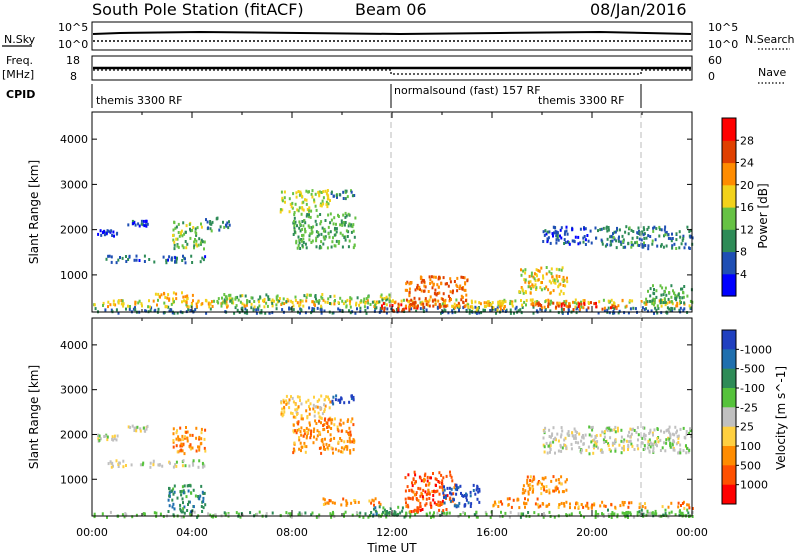 The height and width of the screenshot is (554, 800). Describe the element at coordinates (772, 72) in the screenshot. I see `nave-label: Nave` at that location.